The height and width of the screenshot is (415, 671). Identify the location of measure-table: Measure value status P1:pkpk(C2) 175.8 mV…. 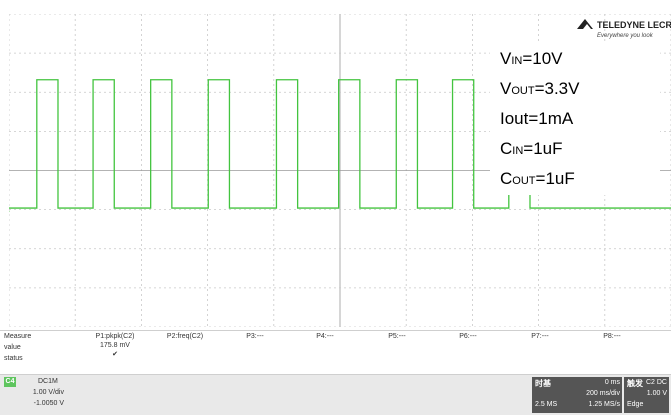
(335, 351).